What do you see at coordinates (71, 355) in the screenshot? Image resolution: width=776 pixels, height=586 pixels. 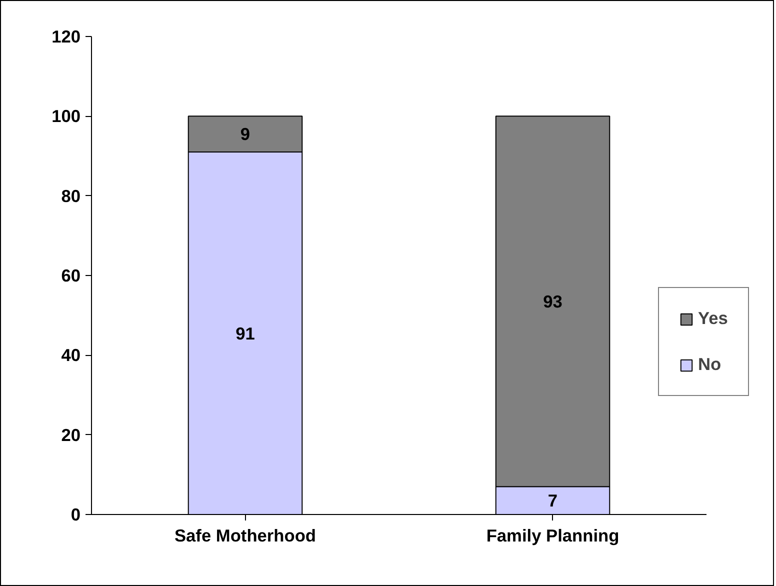 I see `y-tick-label: 40` at bounding box center [71, 355].